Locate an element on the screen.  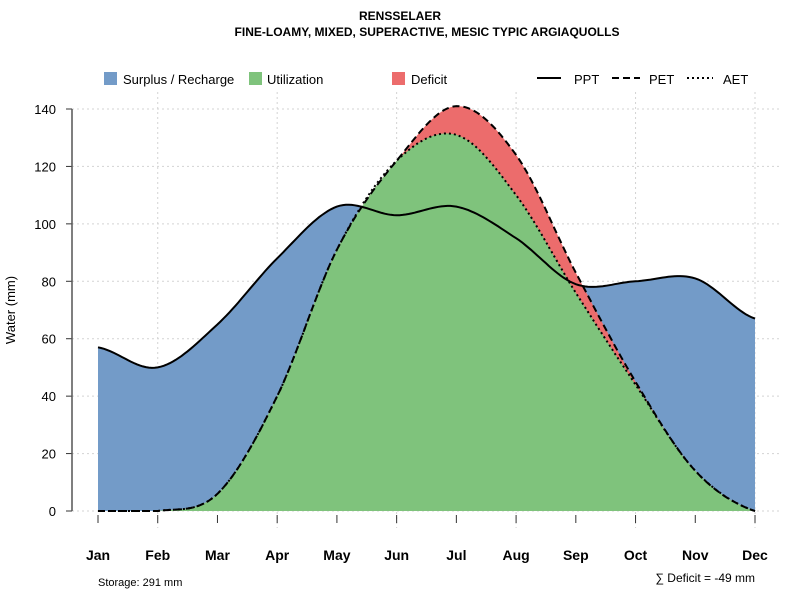
y-tick-label: 120 is located at coordinates (45, 166).